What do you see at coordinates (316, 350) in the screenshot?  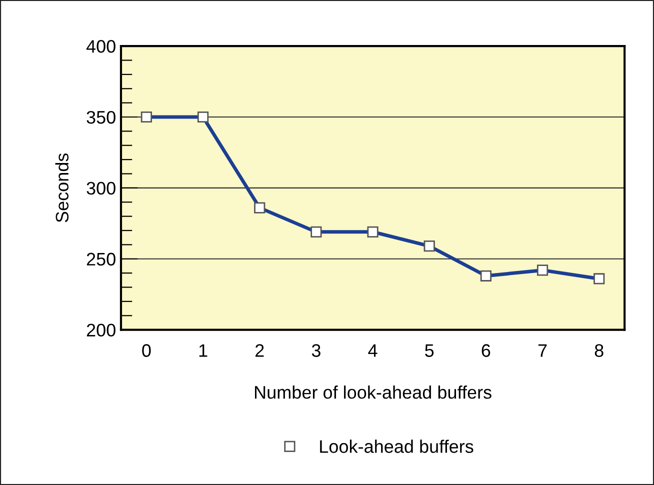 I see `x-tick-label: 3` at bounding box center [316, 350].